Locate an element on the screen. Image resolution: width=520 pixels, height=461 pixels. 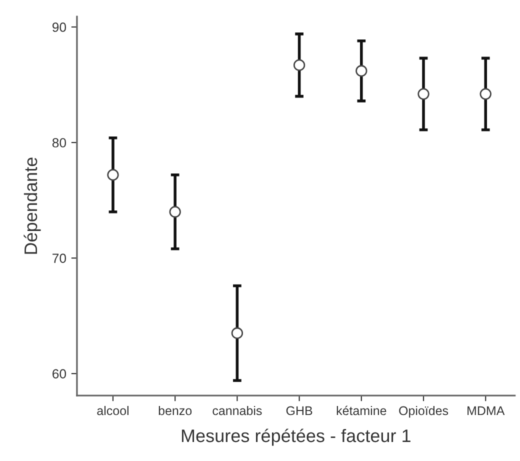
x-axis-title: Mesures répétées - facteur 1 is located at coordinates (296, 437).